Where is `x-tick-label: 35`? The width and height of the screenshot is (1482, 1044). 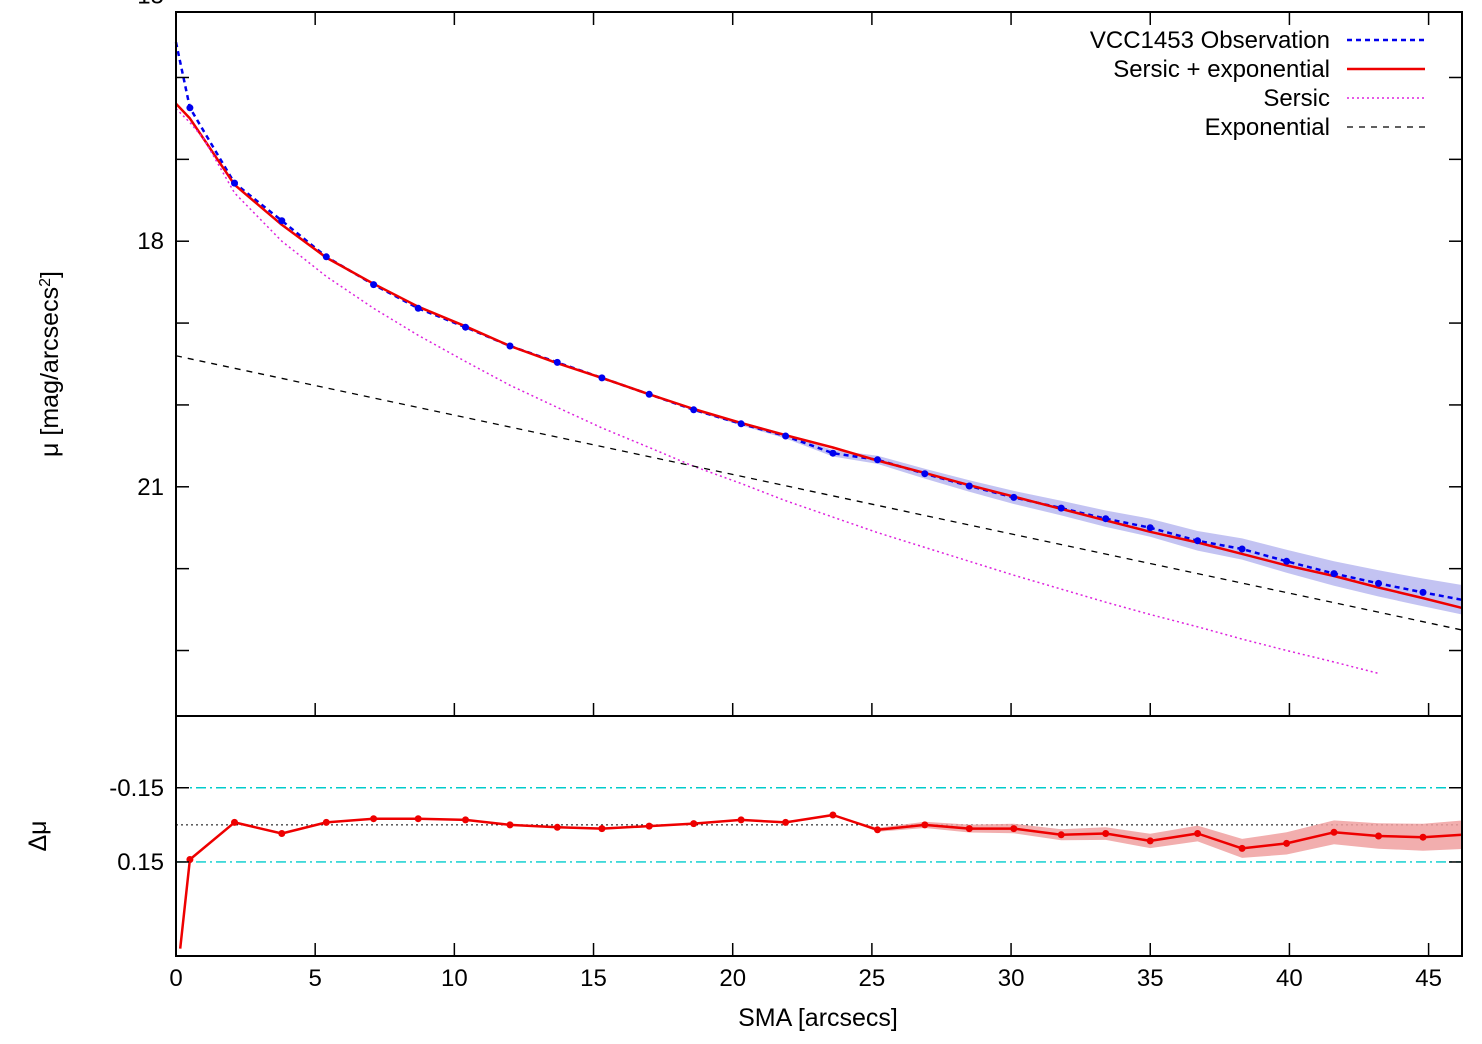
x-tick-label: 35 is located at coordinates (1150, 978).